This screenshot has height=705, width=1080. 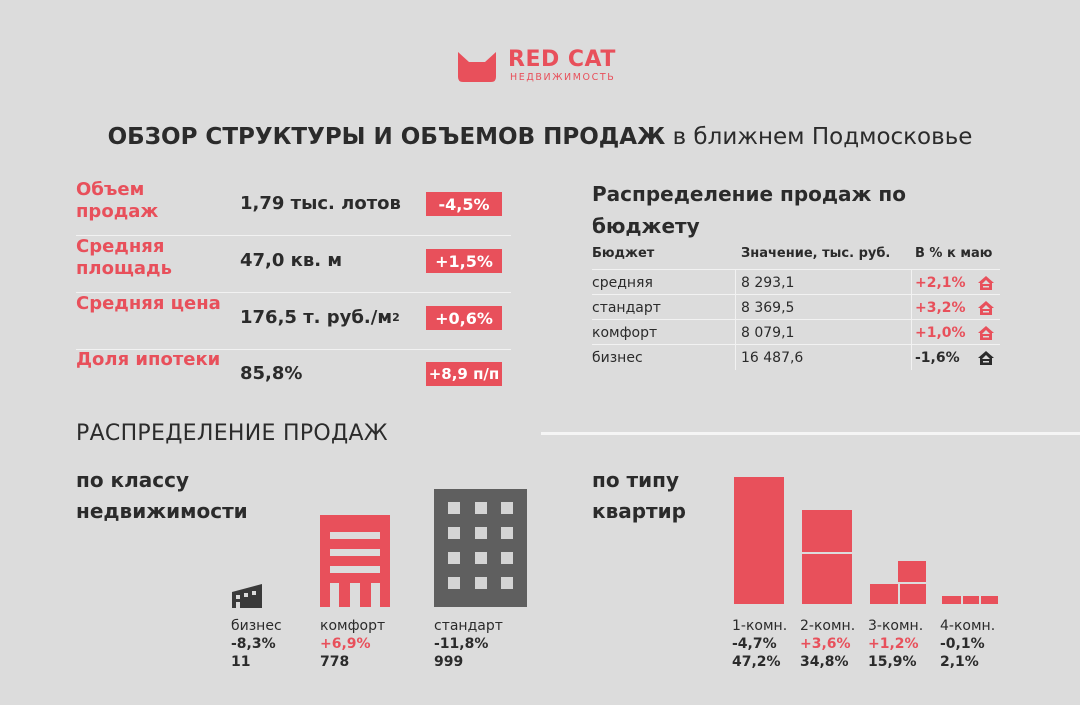 What do you see at coordinates (959, 662) in the screenshot?
I see `bar-value-label: 2,1%` at bounding box center [959, 662].